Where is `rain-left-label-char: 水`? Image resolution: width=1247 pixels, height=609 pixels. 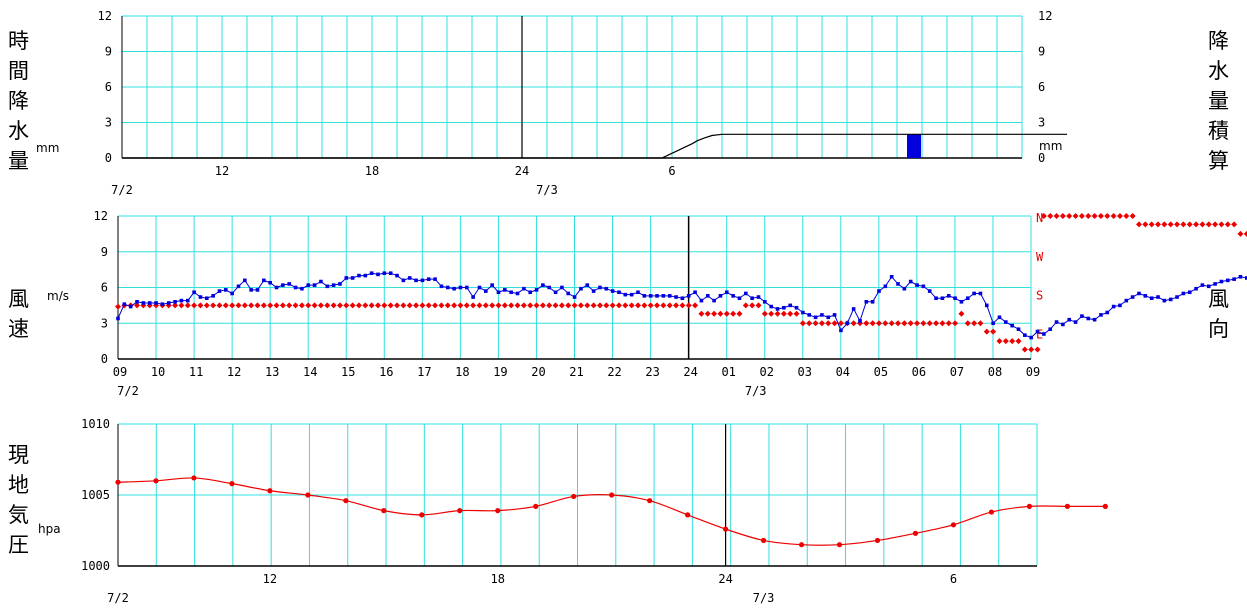
rain-left-label-char: 水 is located at coordinates (18, 131).